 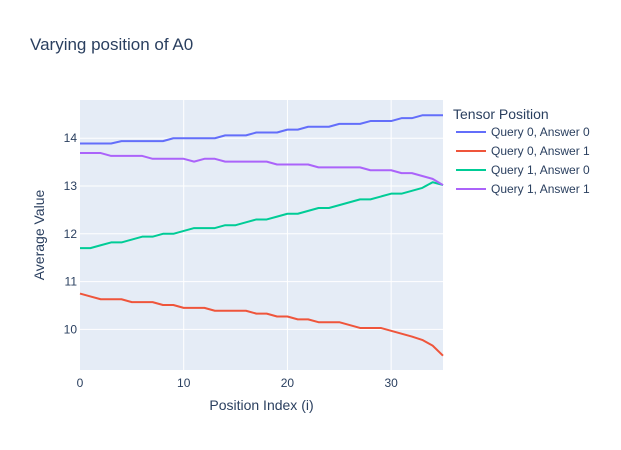 I want to click on y-tick-label: 14, so click(x=71, y=138).